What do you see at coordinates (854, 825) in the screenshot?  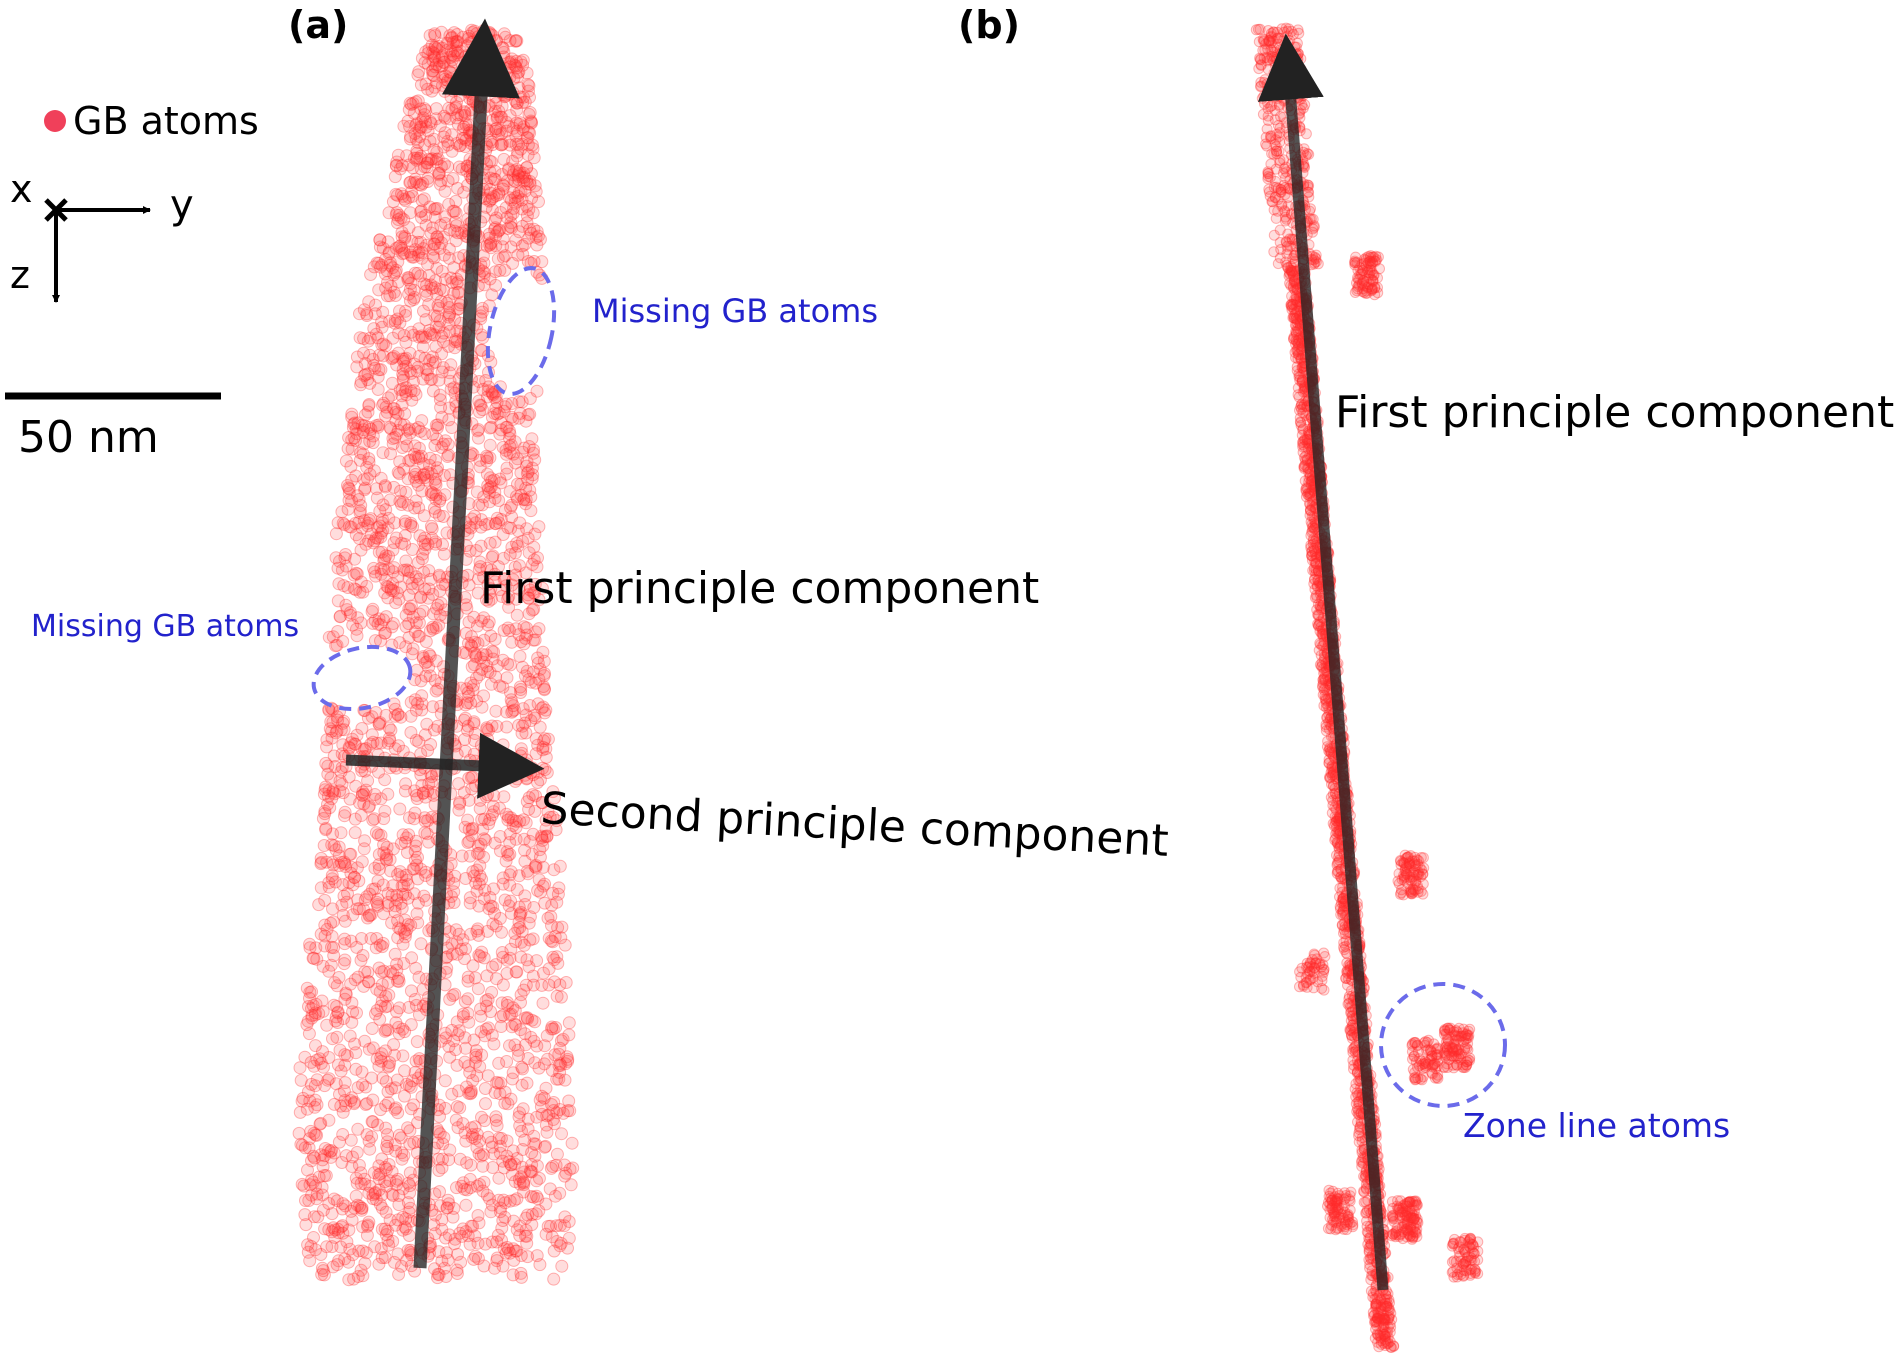 I see `panel-a-second-pc-label: Second principle component` at bounding box center [854, 825].